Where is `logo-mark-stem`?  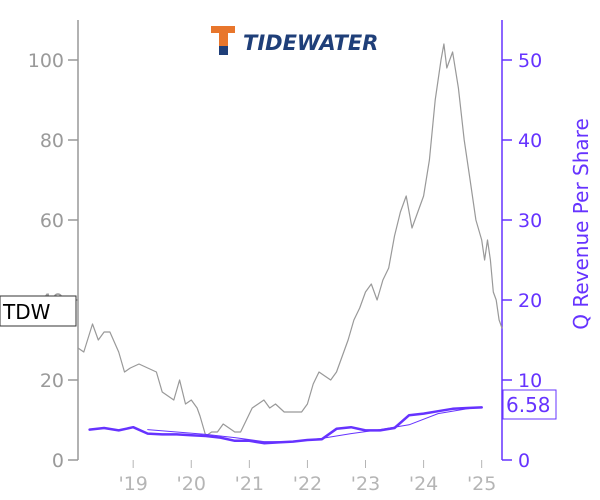
logo-mark-stem is located at coordinates (223, 44).